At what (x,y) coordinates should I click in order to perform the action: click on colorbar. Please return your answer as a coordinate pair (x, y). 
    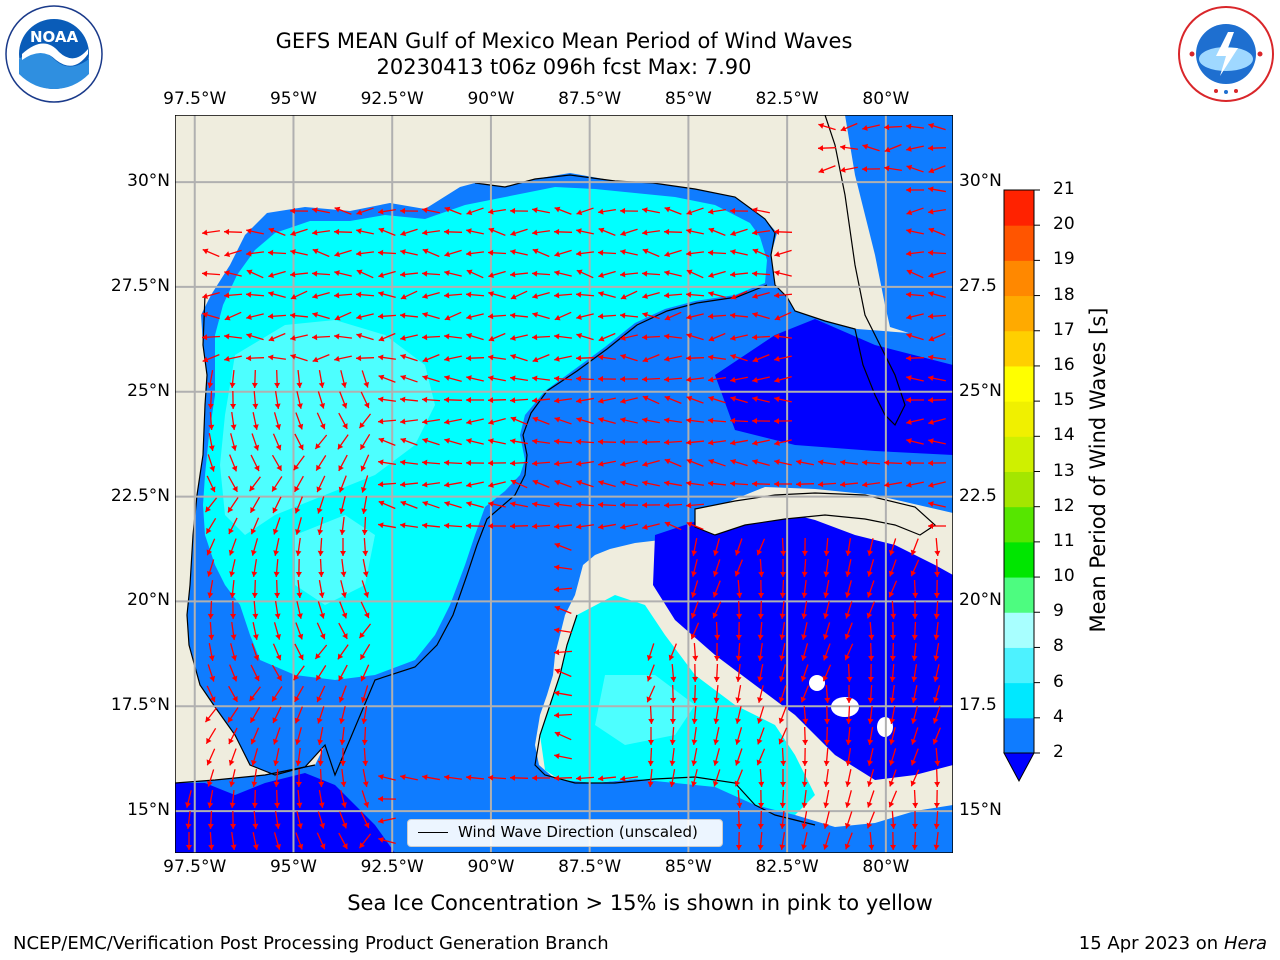
    Looking at the image, I should click on (1021, 486).